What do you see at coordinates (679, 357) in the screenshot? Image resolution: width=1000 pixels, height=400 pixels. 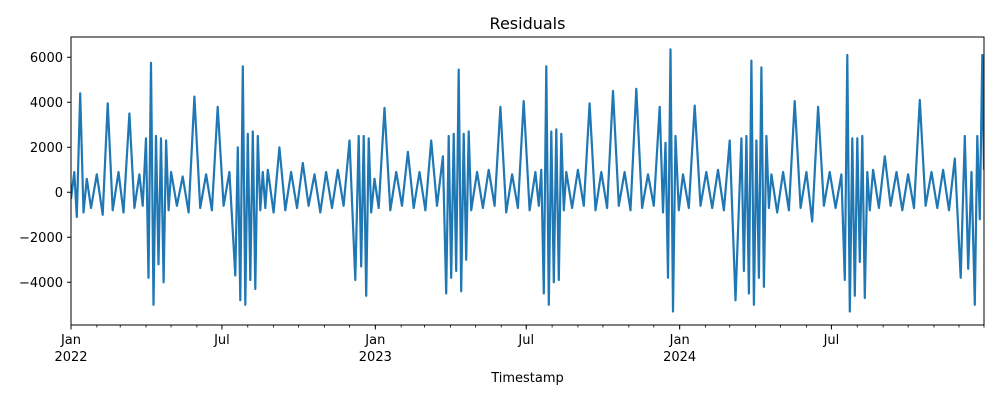 I see `x-tick-year-label: 2024` at bounding box center [679, 357].